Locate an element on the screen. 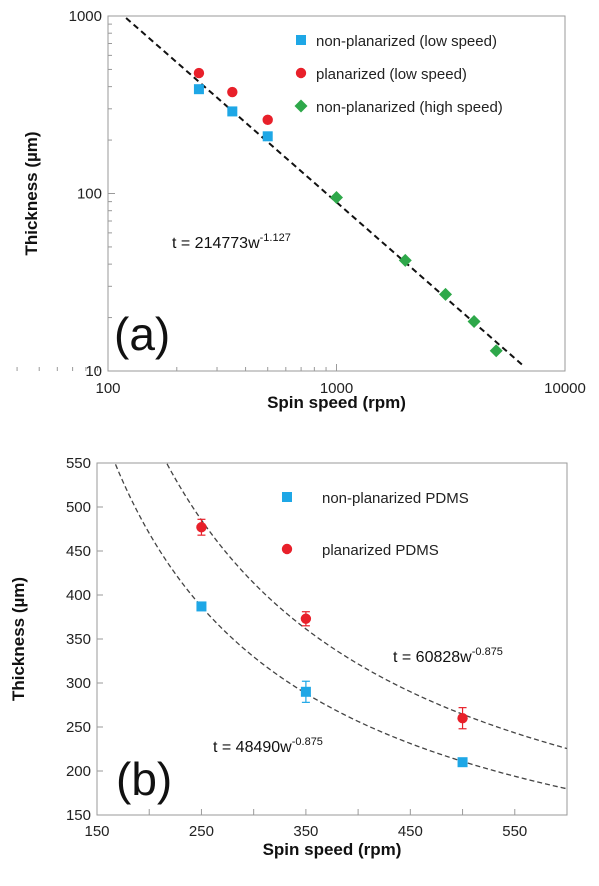  fit-equation: t = 60828w-0.875 is located at coordinates (448, 656).